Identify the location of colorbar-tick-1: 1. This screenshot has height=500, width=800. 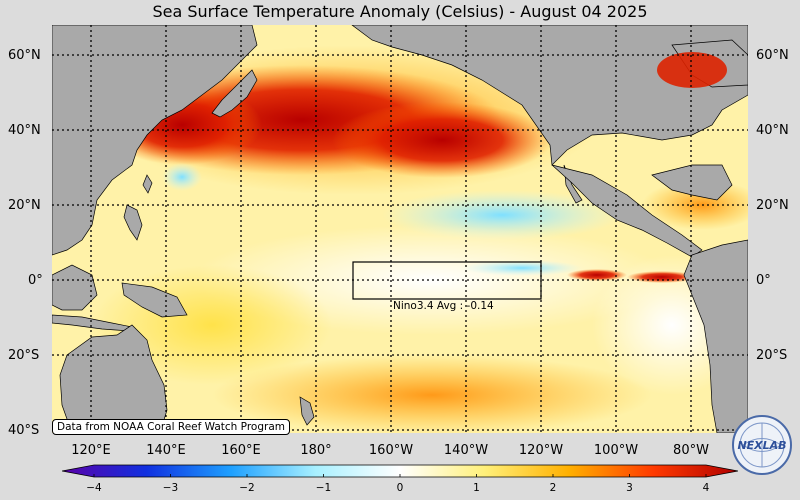
(476, 488).